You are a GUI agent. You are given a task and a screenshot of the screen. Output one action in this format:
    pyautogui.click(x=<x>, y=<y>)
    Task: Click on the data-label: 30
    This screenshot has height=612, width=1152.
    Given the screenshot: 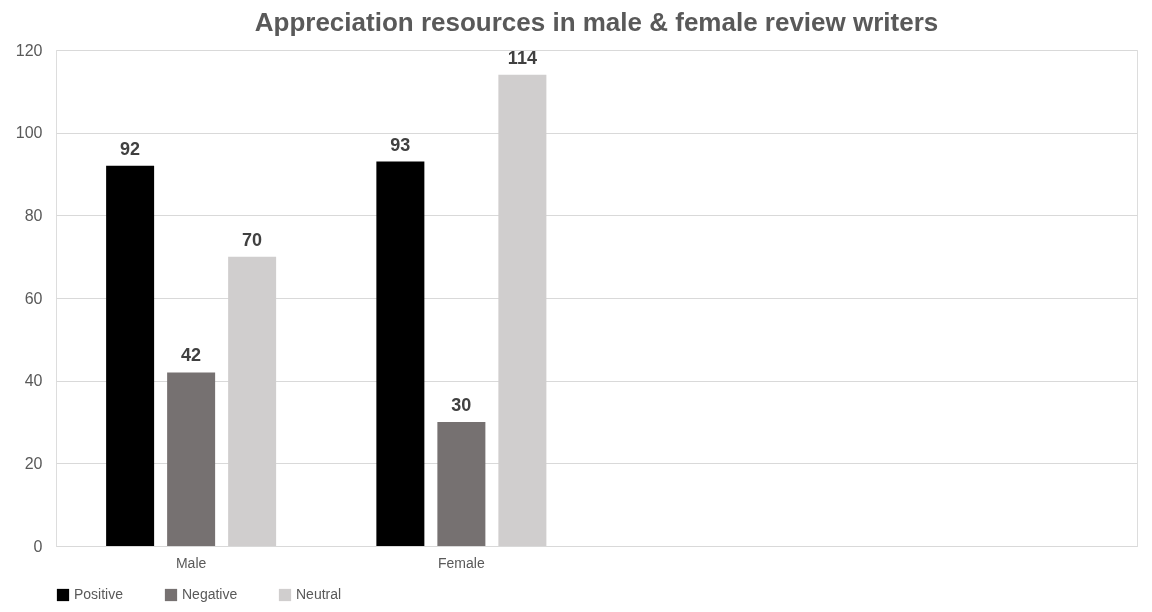 What is the action you would take?
    pyautogui.click(x=461, y=405)
    